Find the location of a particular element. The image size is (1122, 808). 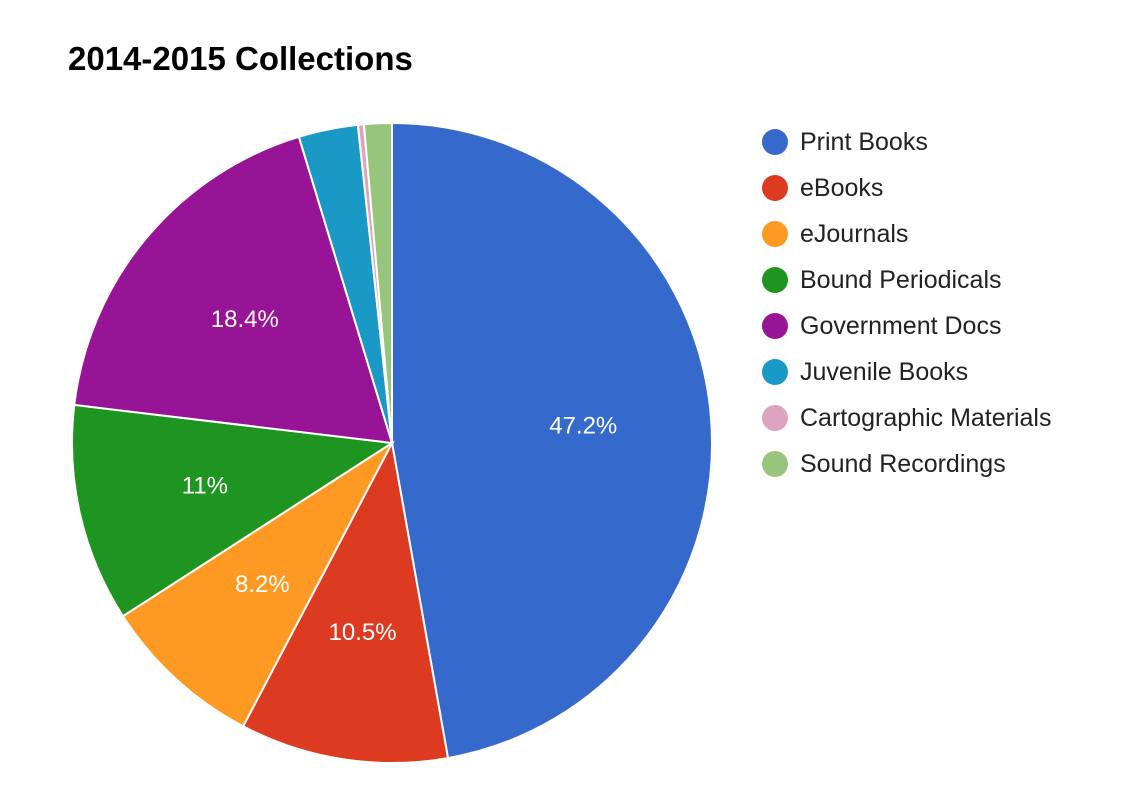

legend-label: Print Books is located at coordinates (864, 141).